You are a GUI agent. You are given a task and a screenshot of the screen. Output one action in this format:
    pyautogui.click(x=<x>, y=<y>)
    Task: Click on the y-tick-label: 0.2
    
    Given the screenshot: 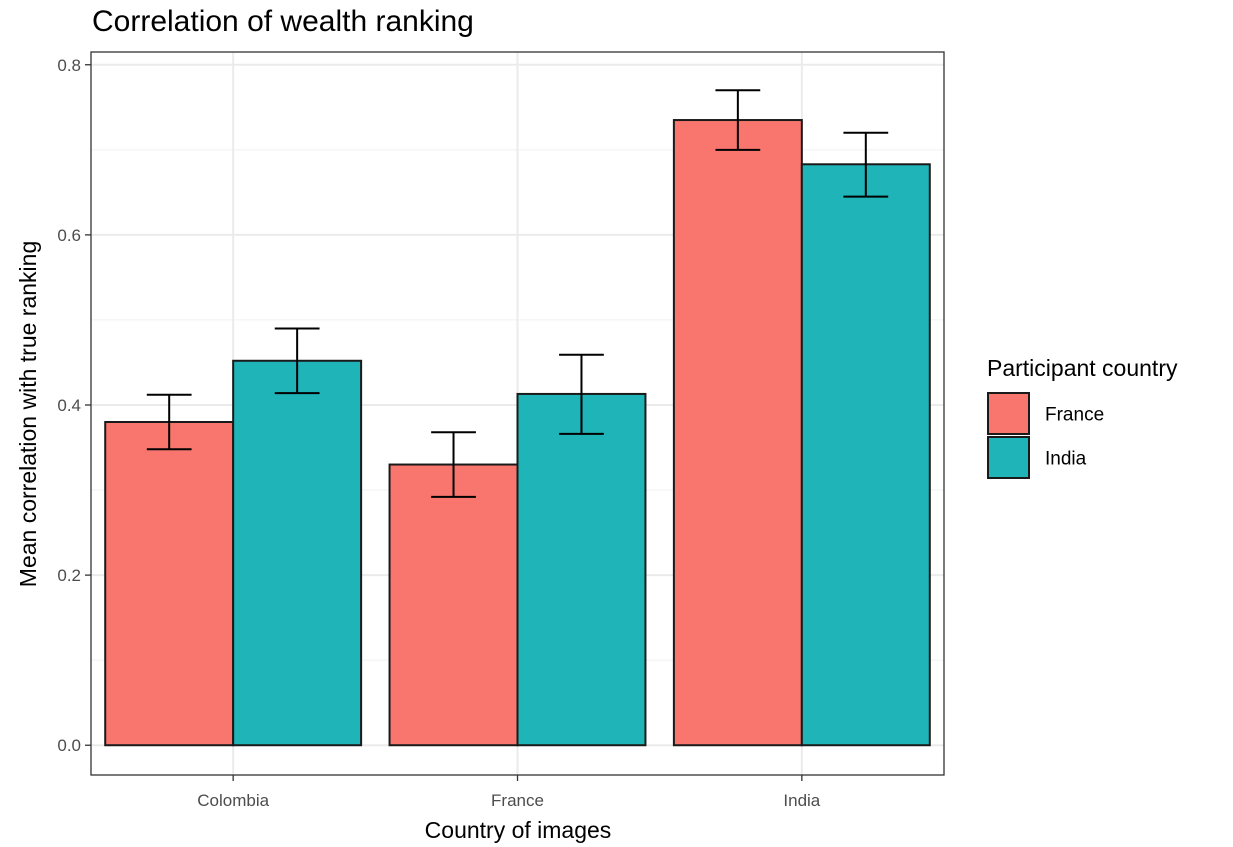 What is the action you would take?
    pyautogui.click(x=69, y=575)
    